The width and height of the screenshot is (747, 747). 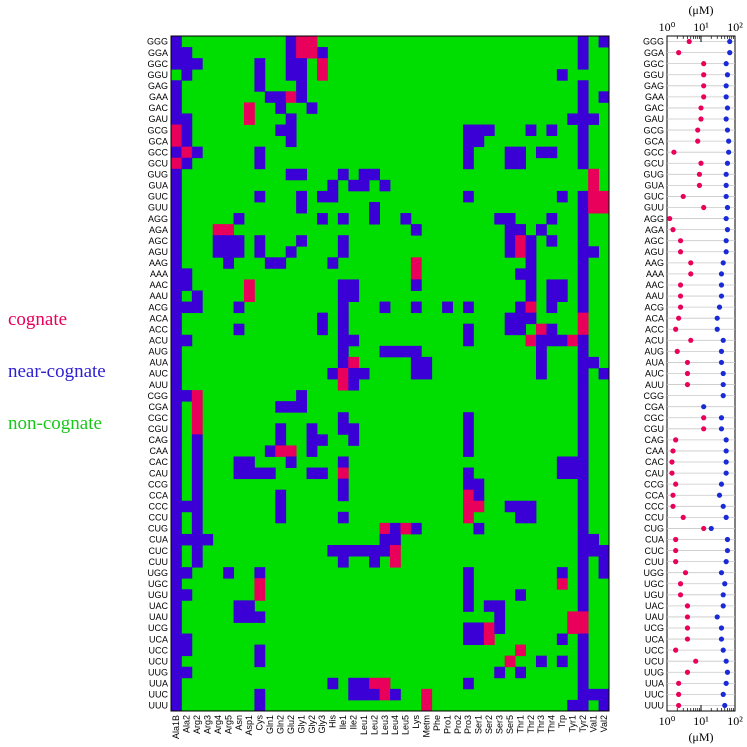 What do you see at coordinates (468, 163) in the screenshot?
I see `heatmap-cell-GCU-Pro3` at bounding box center [468, 163].